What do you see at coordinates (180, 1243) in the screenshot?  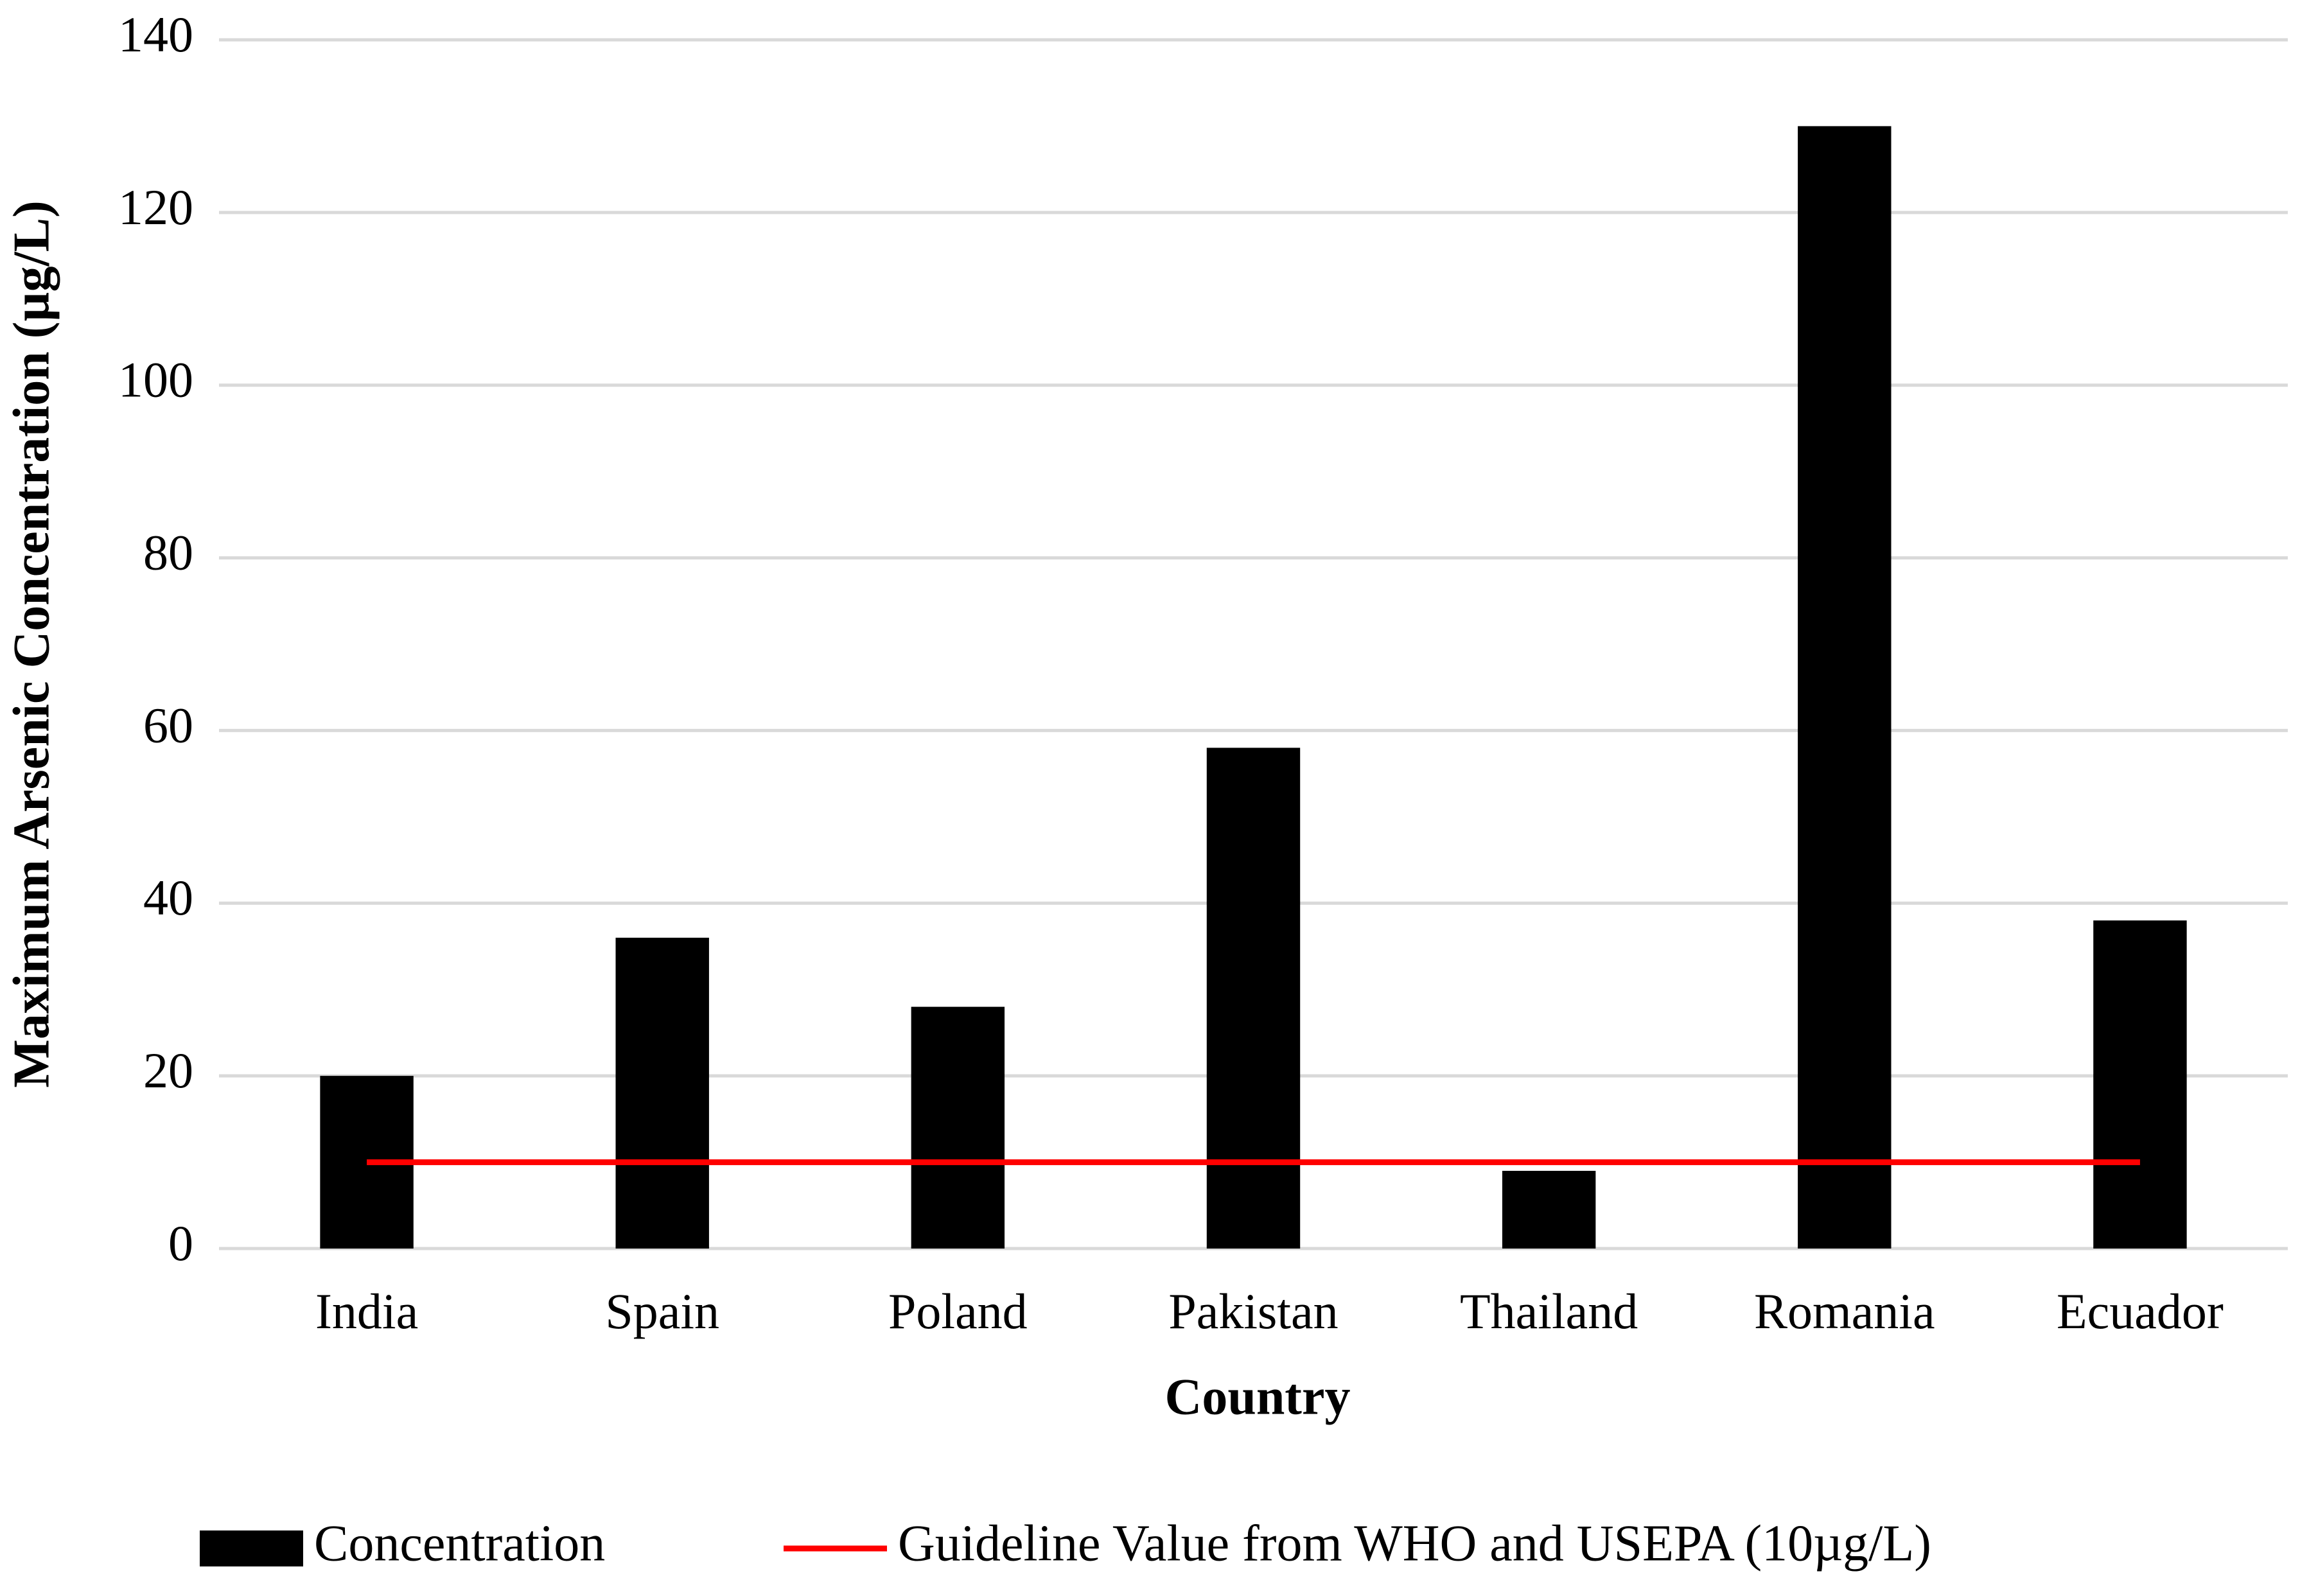 I see `y-tick-label: 0` at bounding box center [180, 1243].